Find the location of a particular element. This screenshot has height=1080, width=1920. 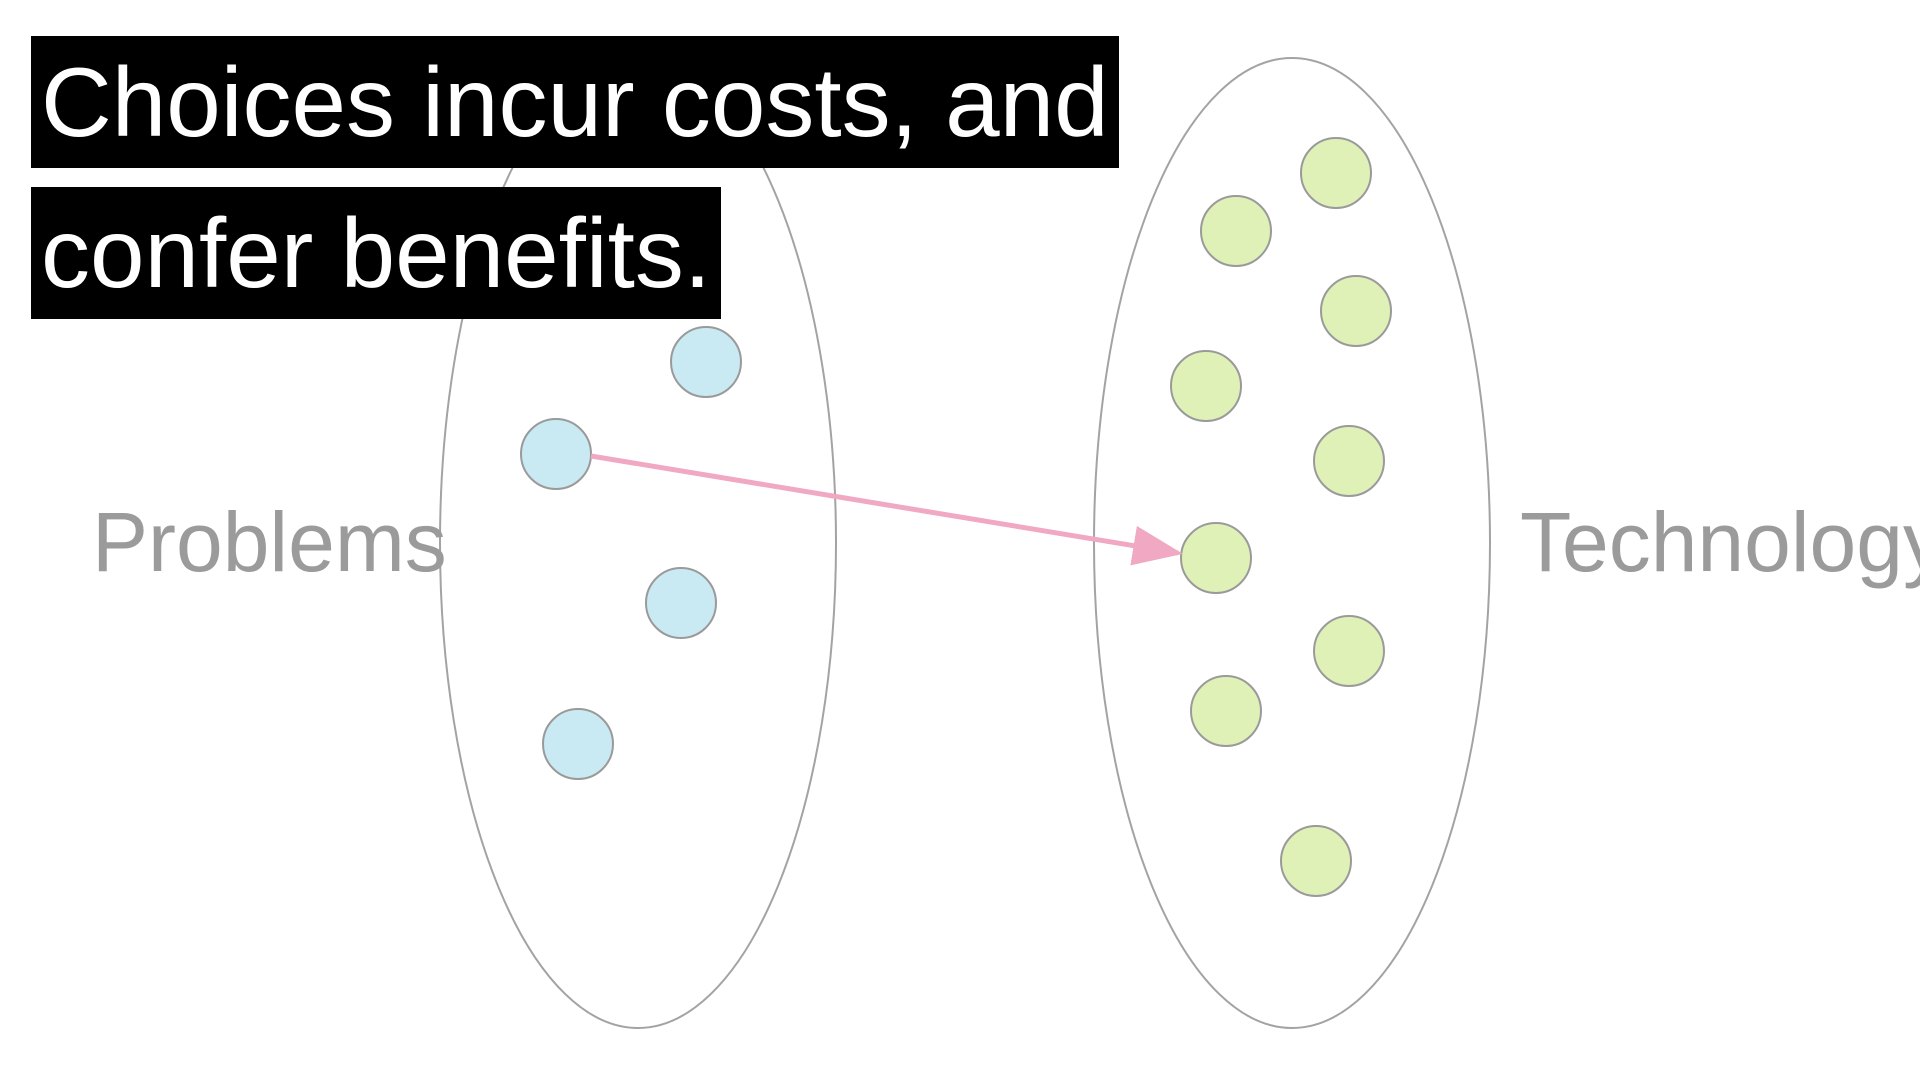

caption-line-2: confer benefits. is located at coordinates (376, 253).